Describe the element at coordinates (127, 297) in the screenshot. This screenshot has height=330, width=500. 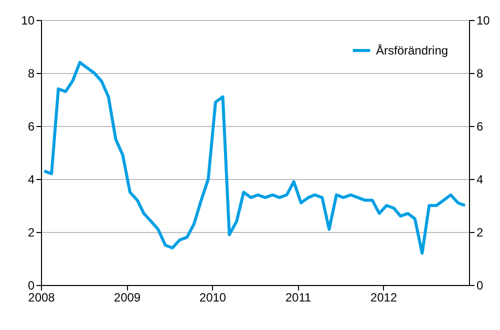
I see `x-tick-label: 2009` at that location.